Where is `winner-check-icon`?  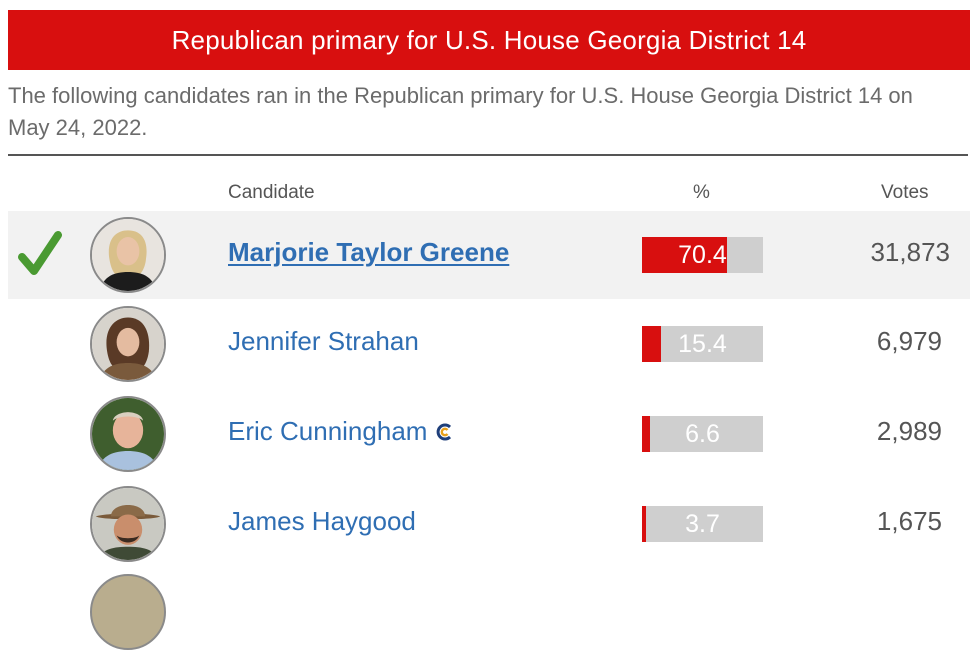 winner-check-icon is located at coordinates (40, 253).